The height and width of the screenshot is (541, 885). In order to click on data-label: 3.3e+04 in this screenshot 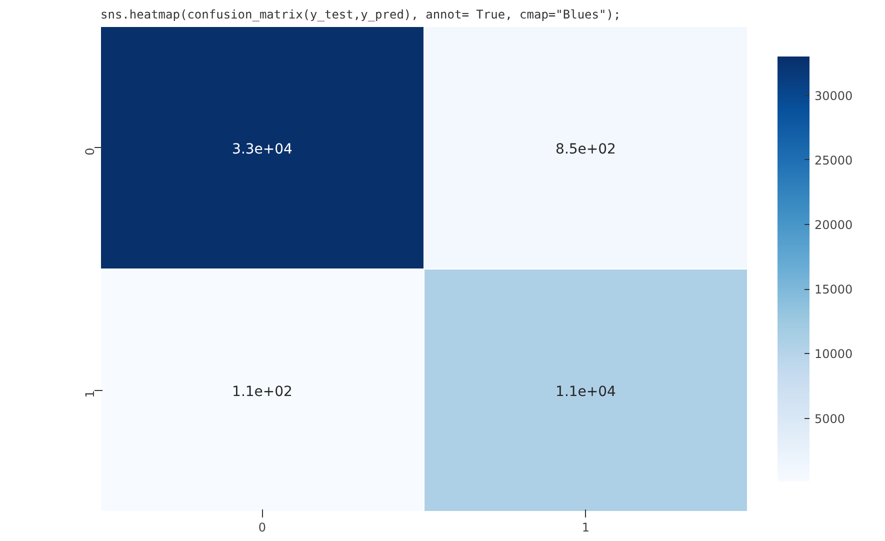, I will do `click(262, 149)`.